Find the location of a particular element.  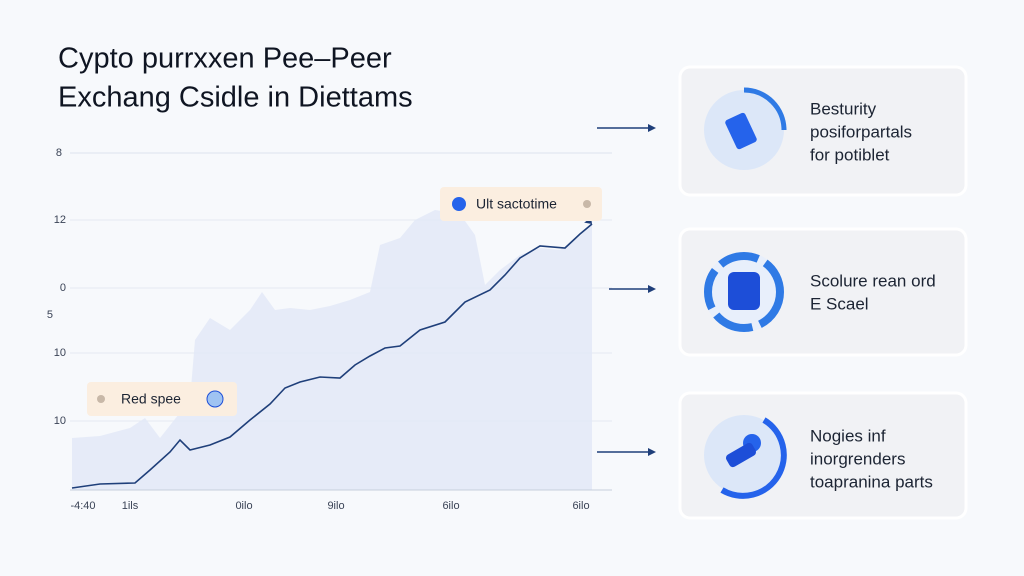

callout-text: Red spee is located at coordinates (151, 399).